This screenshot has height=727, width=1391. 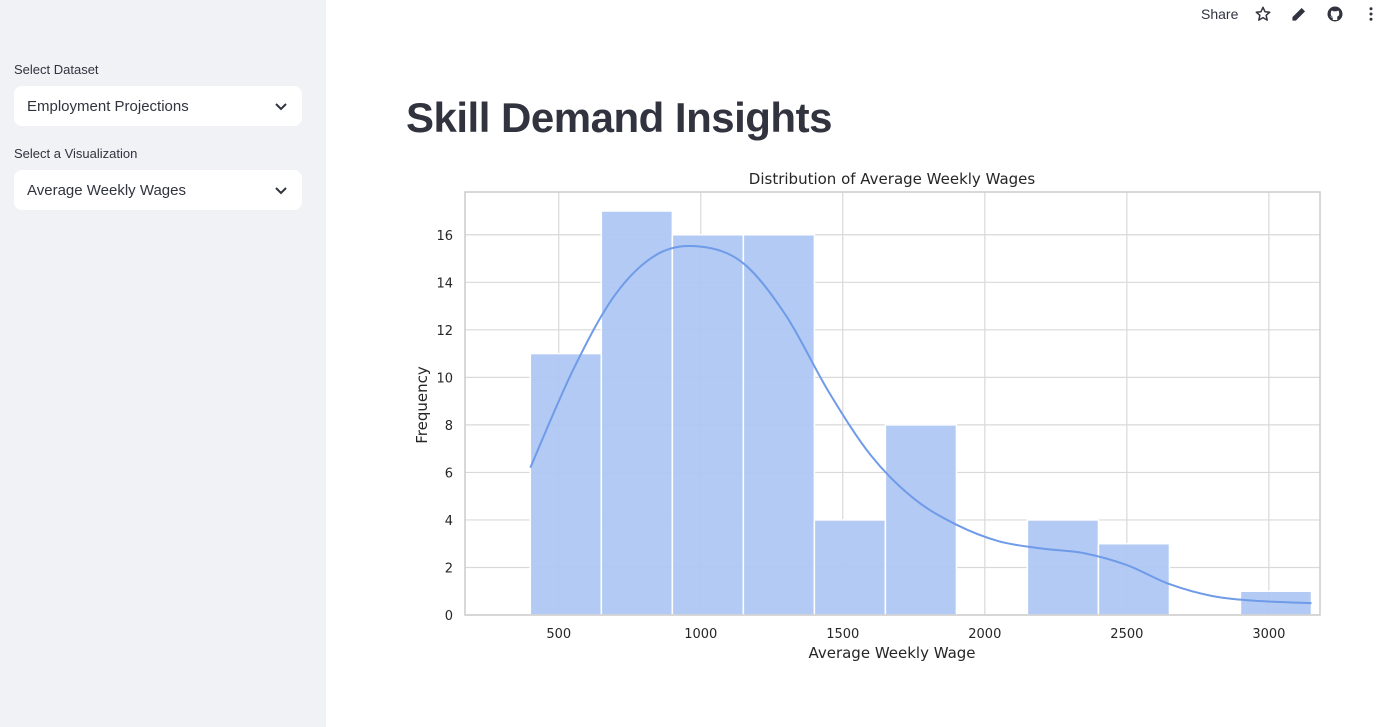 I want to click on y-tick-label: 0, so click(x=449, y=616).